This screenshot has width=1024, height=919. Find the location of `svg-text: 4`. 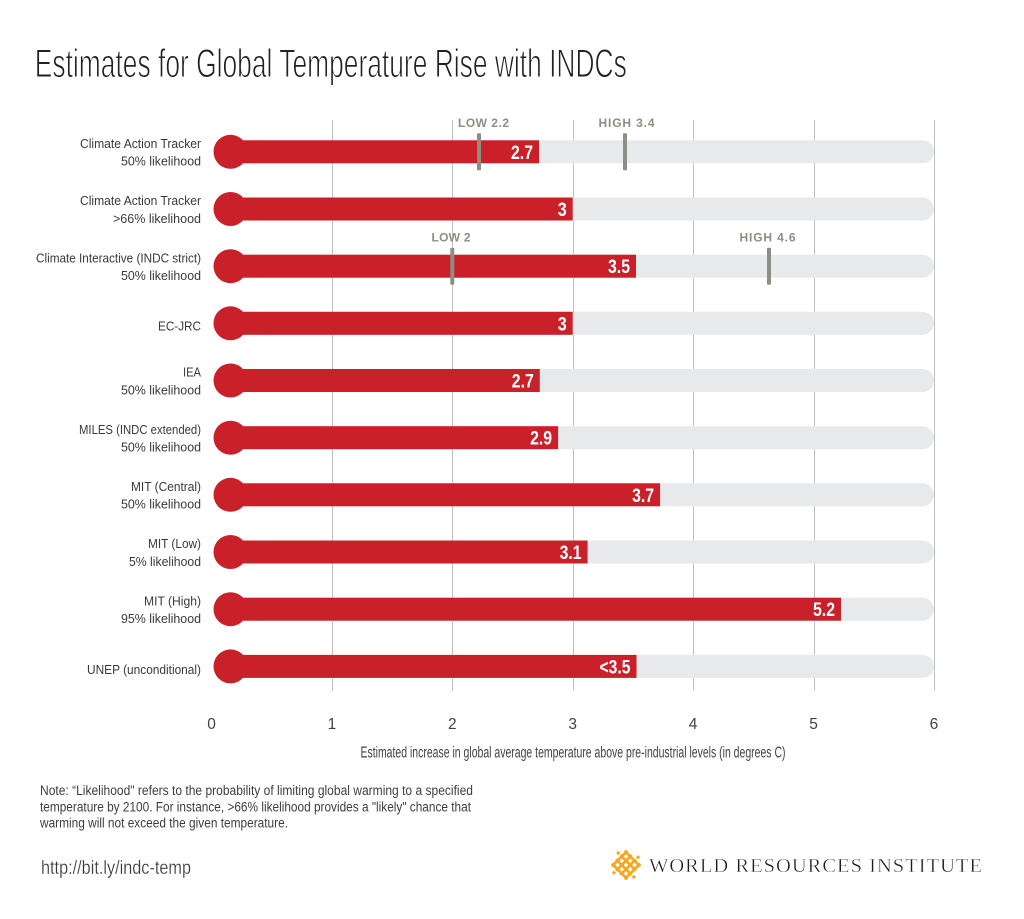

svg-text: 4 is located at coordinates (693, 724).